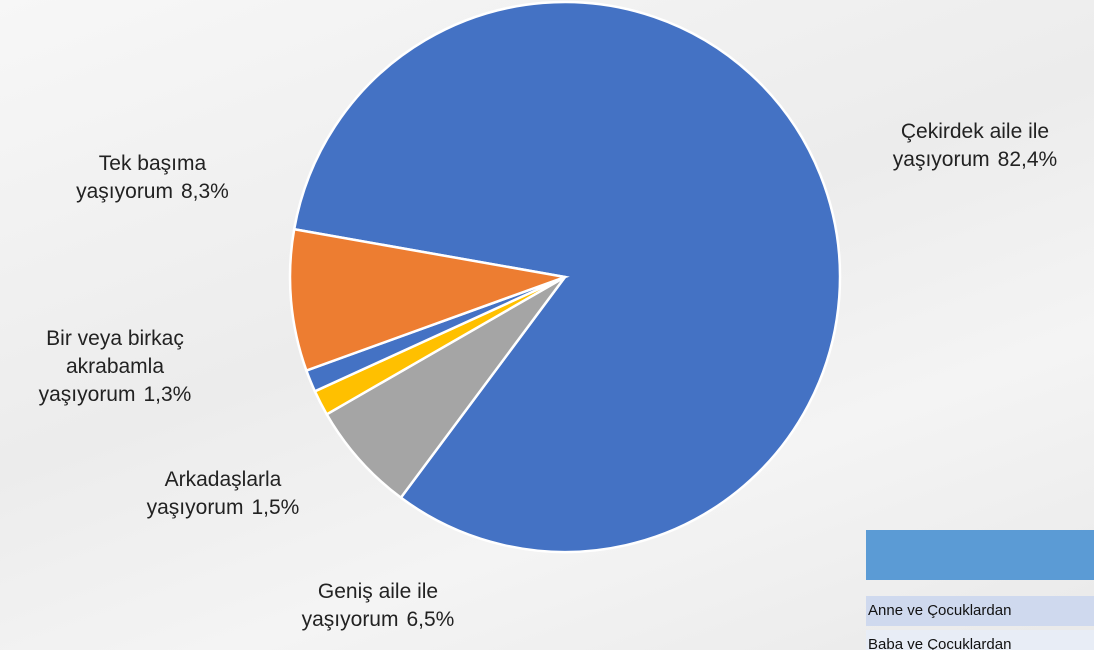 This screenshot has height=650, width=1094. What do you see at coordinates (980, 611) in the screenshot?
I see `table-row: Anne ve Çocuklardan` at bounding box center [980, 611].